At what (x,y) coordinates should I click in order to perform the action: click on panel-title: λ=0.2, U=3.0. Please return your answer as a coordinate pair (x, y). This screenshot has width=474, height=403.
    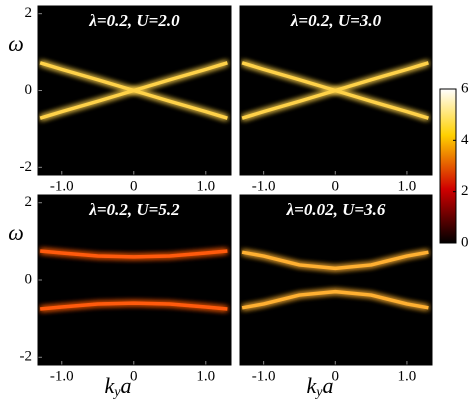
    Looking at the image, I should click on (336, 20).